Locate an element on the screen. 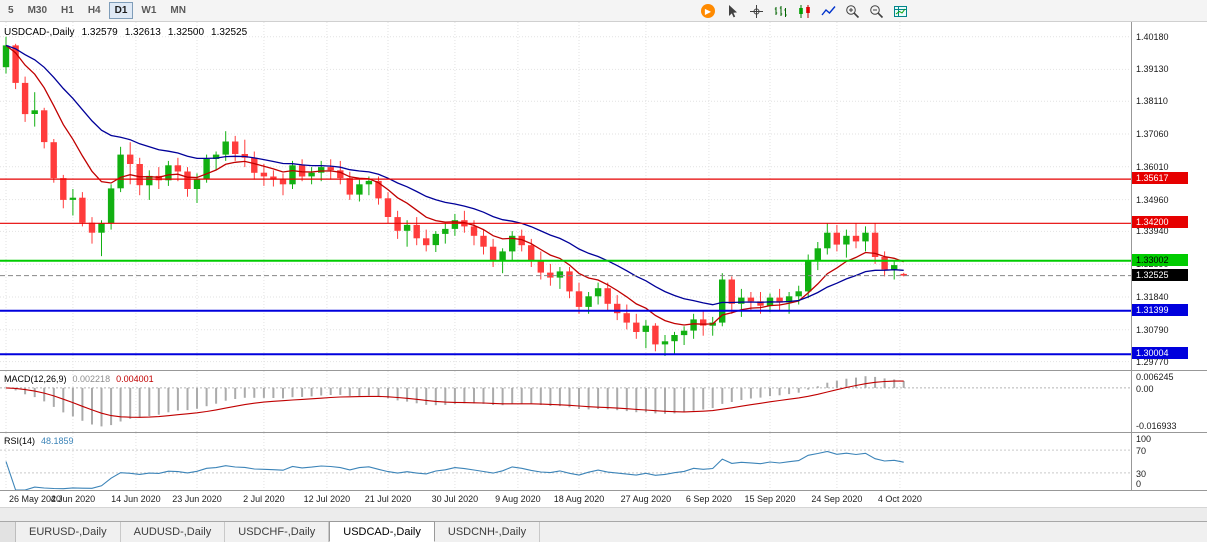  macd-axis-label: -0.016933 is located at coordinates (1156, 426).